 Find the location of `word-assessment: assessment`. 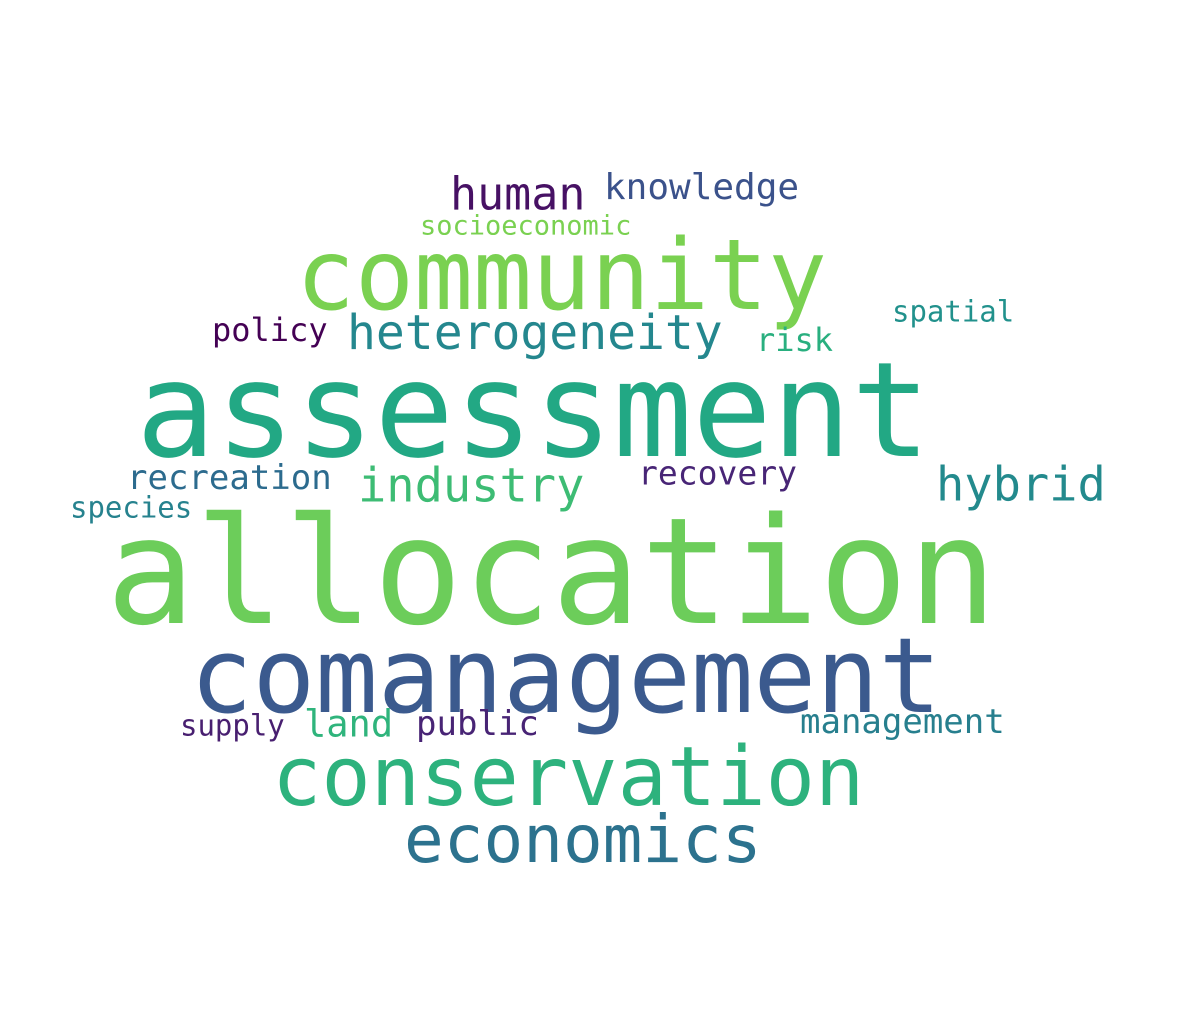

word-assessment: assessment is located at coordinates (533, 411).